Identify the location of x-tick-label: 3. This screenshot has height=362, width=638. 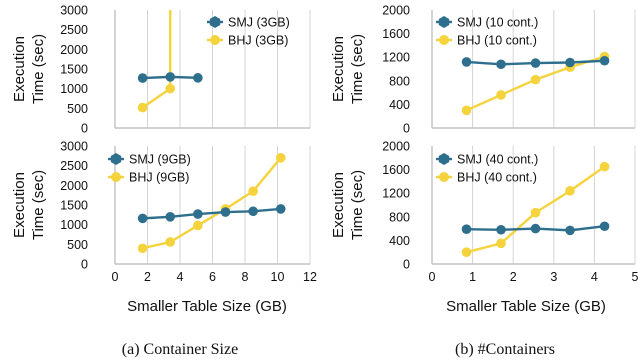
(553, 277).